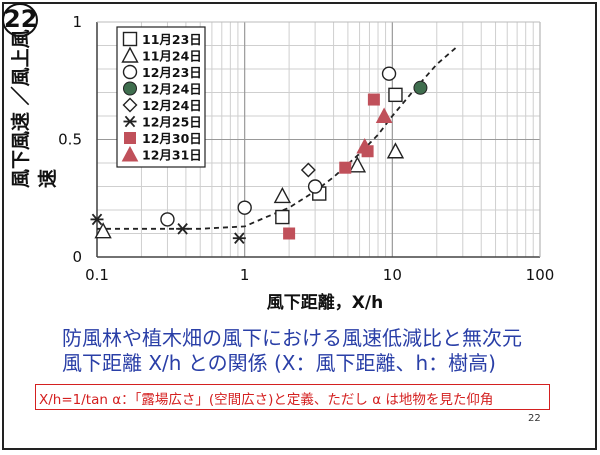  Describe the element at coordinates (292, 338) in the screenshot. I see `caption-line-1: 防風林や植木畑の風下における風速低減比と無次元` at that location.